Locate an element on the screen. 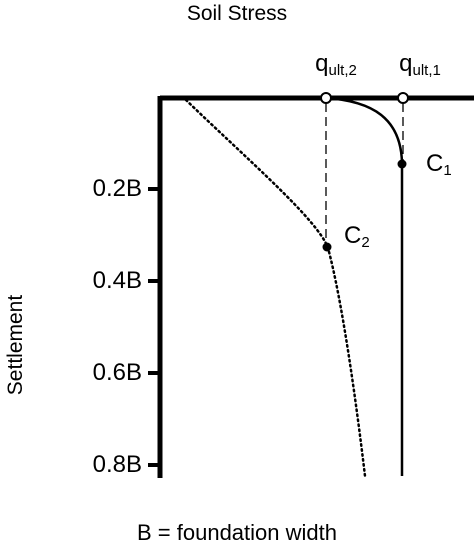 The height and width of the screenshot is (558, 474). tick-label-0-6b: 0.6B is located at coordinates (117, 372).